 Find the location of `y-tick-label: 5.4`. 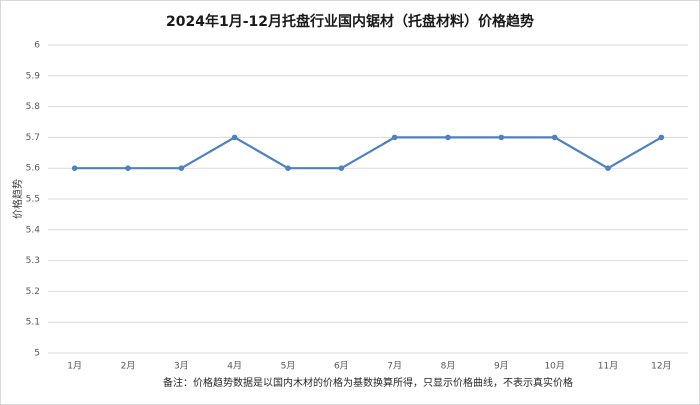

y-tick-label: 5.4 is located at coordinates (33, 230).